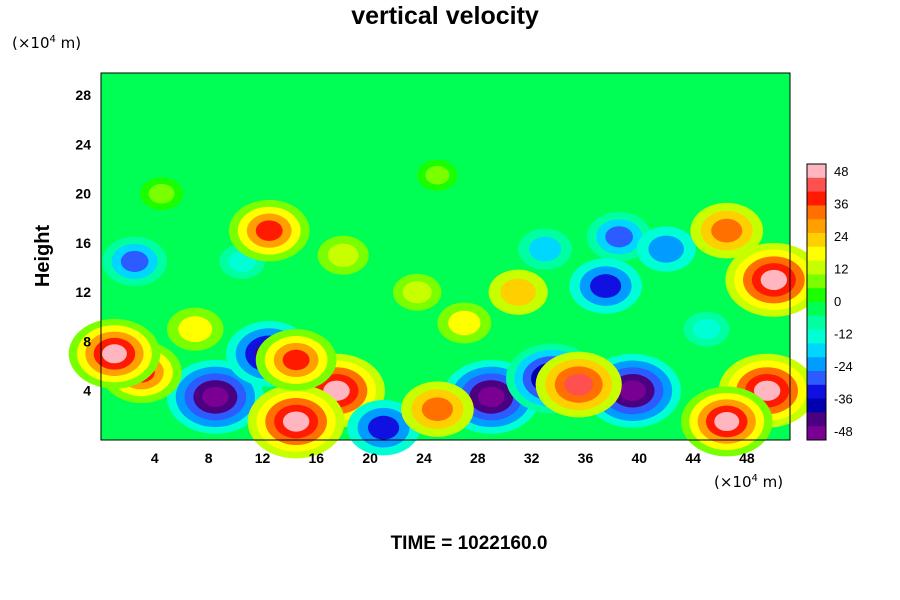 The width and height of the screenshot is (900, 600). Describe the element at coordinates (83, 95) in the screenshot. I see `y-tick-label: 28` at that location.